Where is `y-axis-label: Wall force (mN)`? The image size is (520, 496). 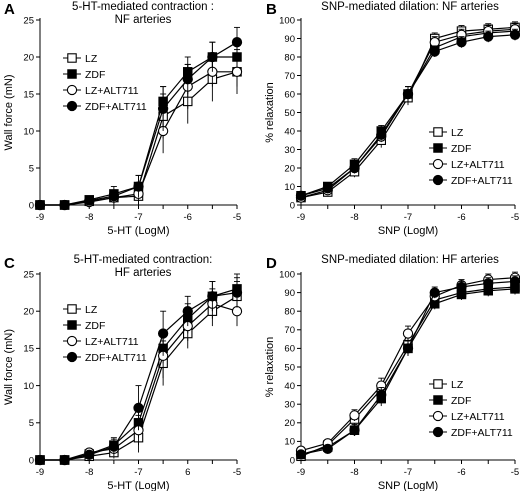
y-axis-label: Wall force (mN) is located at coordinates (9, 113).